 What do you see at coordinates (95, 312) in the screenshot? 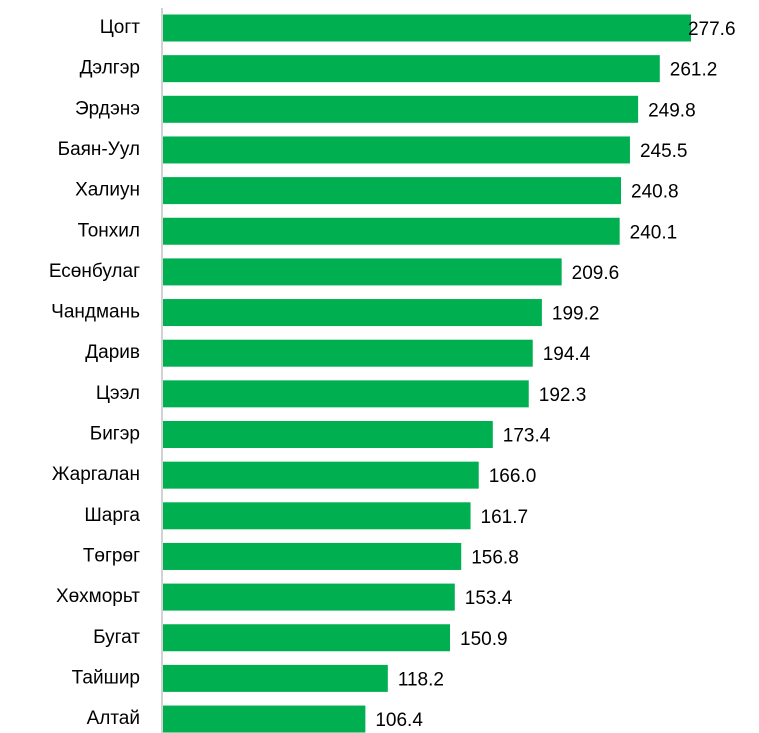
I see `category-label: Чандмань` at bounding box center [95, 312].